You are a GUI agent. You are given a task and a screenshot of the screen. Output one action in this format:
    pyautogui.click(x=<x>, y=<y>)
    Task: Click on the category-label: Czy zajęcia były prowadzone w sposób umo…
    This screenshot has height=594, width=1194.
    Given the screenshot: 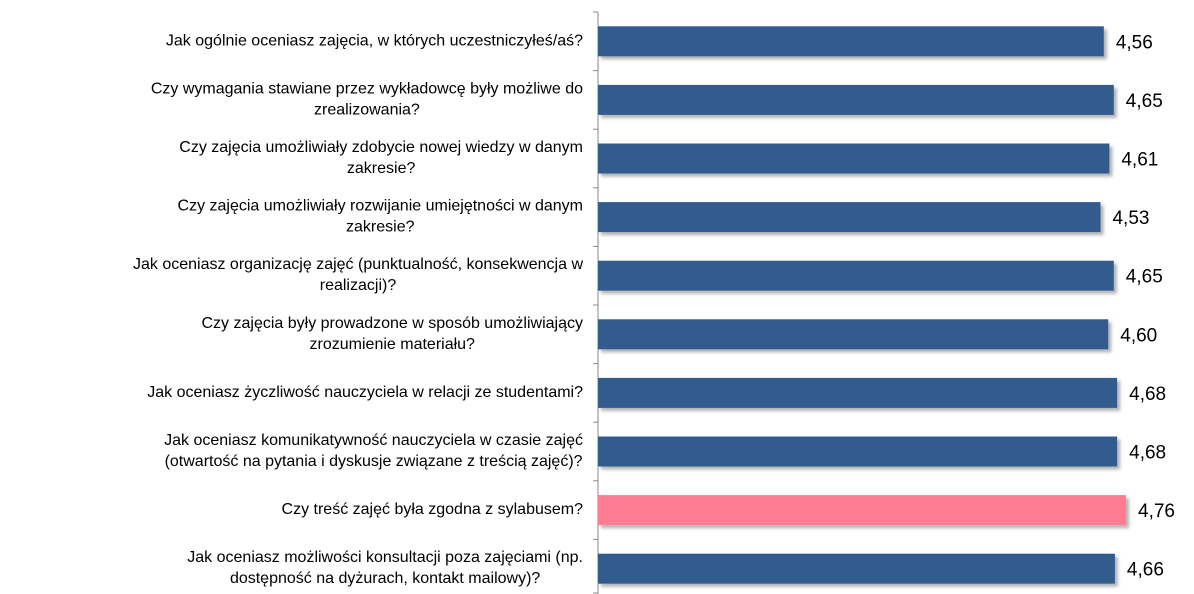 What is the action you would take?
    pyautogui.click(x=393, y=334)
    